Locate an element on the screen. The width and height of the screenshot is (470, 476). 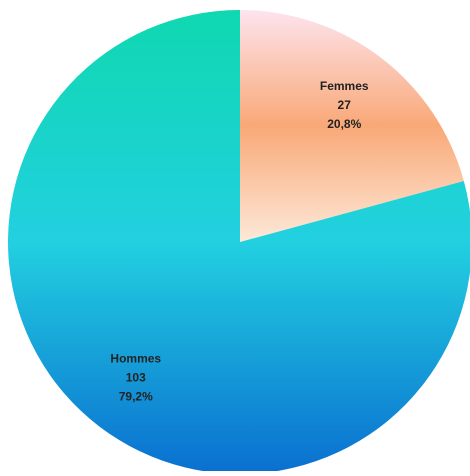
slice-label: Hommes is located at coordinates (135, 359).